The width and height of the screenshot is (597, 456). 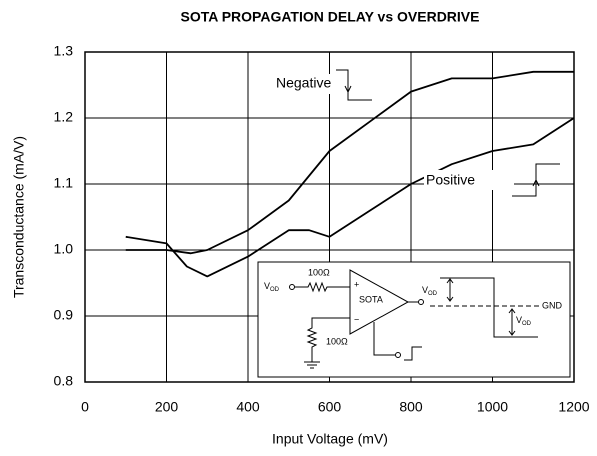 I want to click on x-tick-label: 400, so click(x=248, y=407).